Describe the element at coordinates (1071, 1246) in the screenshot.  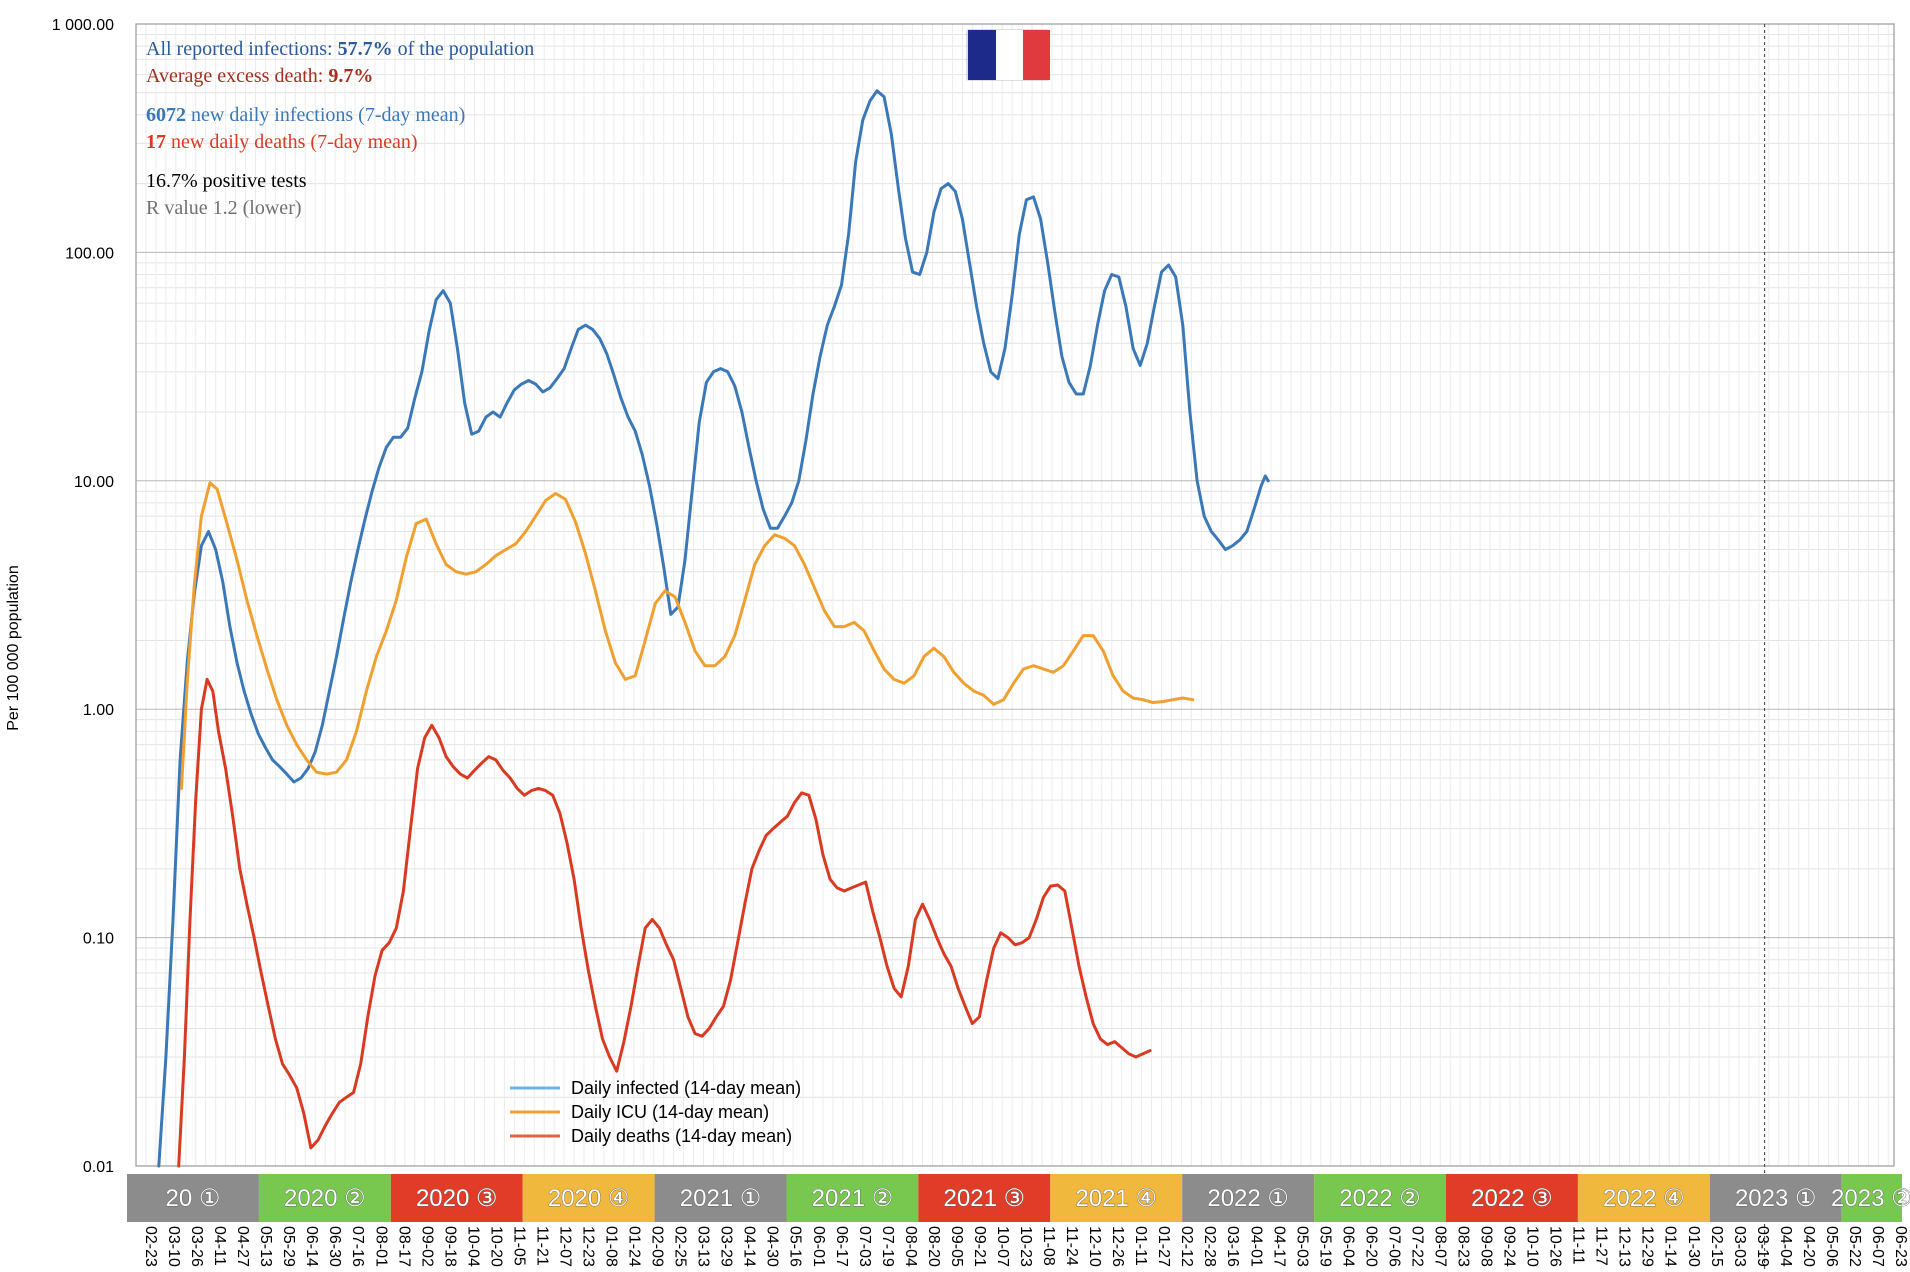
I see `x-tick-label: 11-24` at that location.